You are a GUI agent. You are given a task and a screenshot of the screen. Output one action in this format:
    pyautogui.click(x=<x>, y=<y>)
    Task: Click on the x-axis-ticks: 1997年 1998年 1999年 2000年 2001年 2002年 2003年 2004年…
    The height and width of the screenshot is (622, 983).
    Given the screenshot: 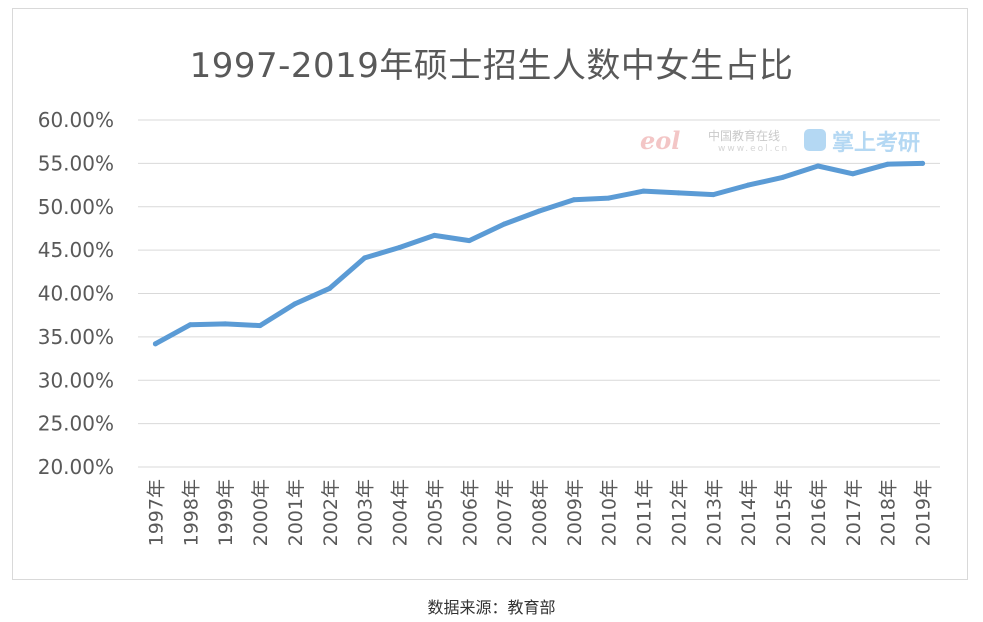 What is the action you would take?
    pyautogui.click(x=539, y=512)
    